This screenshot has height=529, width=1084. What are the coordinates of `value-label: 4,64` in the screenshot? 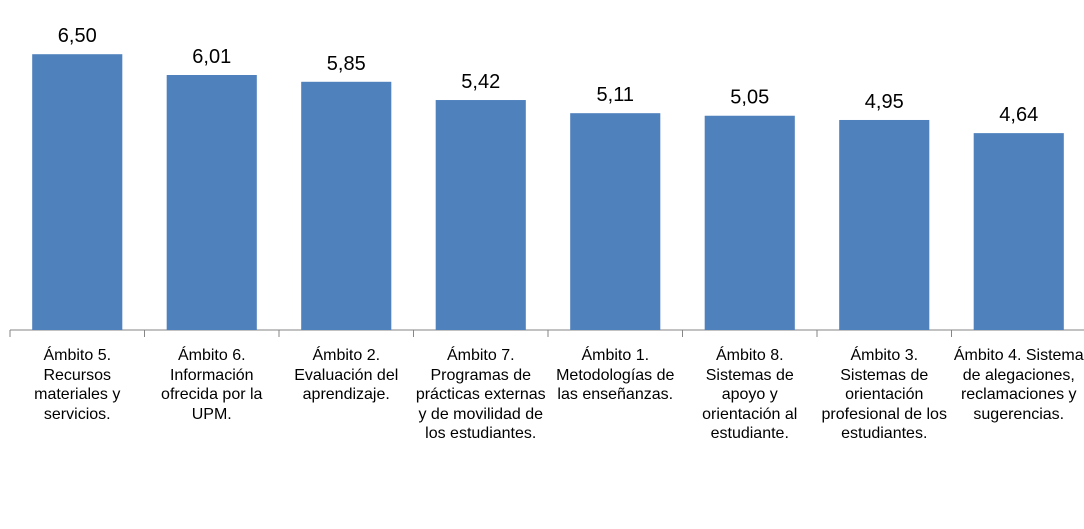 It's located at (1018, 115).